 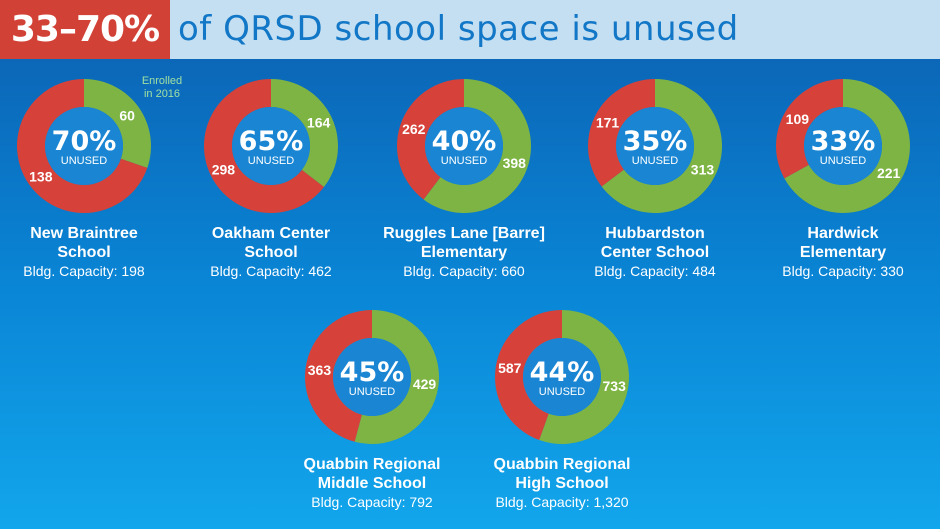 I want to click on value-label-enrolled: 733, so click(x=615, y=386).